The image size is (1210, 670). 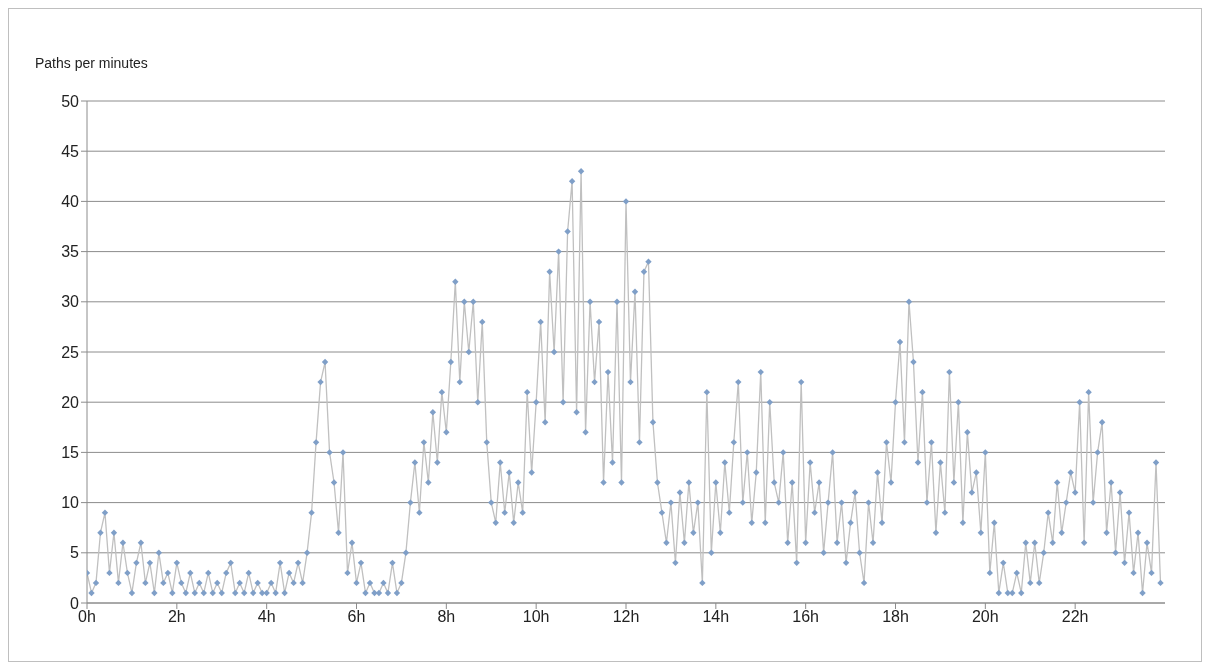 What do you see at coordinates (266, 617) in the screenshot?
I see `x-tick-label: 4h` at bounding box center [266, 617].